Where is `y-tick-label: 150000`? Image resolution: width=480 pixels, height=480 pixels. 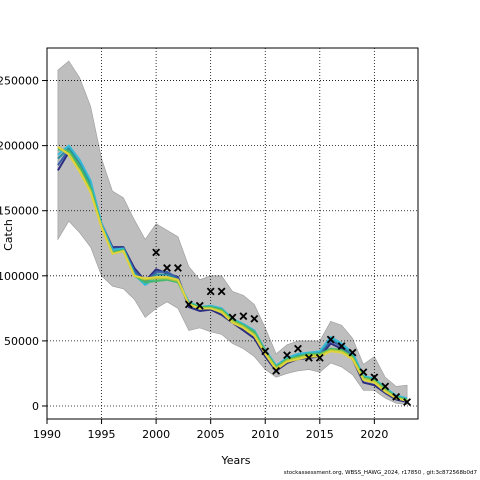
y-tick-label: 150000 is located at coordinates (19, 211).